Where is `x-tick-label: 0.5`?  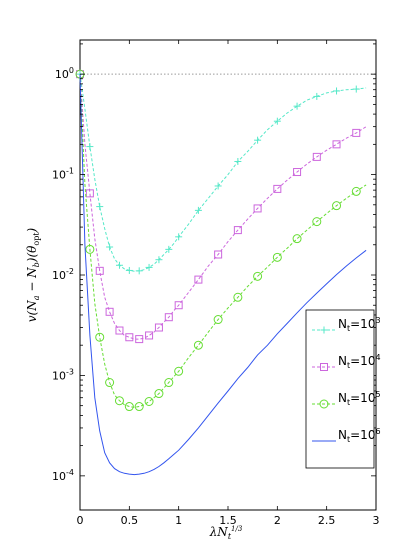 x-tick-label: 0.5 is located at coordinates (130, 520).